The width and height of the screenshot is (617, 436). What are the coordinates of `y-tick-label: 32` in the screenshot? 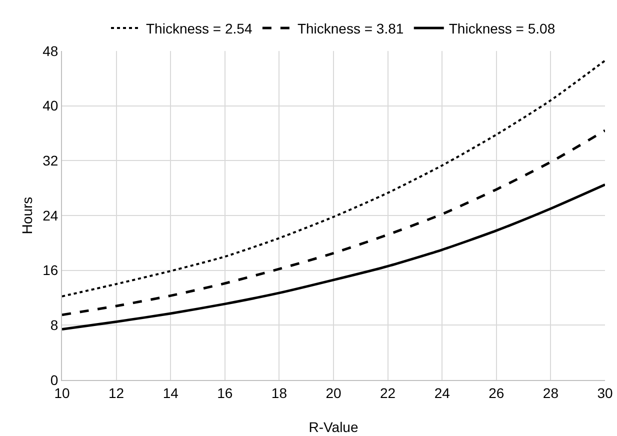 It's located at (50, 160).